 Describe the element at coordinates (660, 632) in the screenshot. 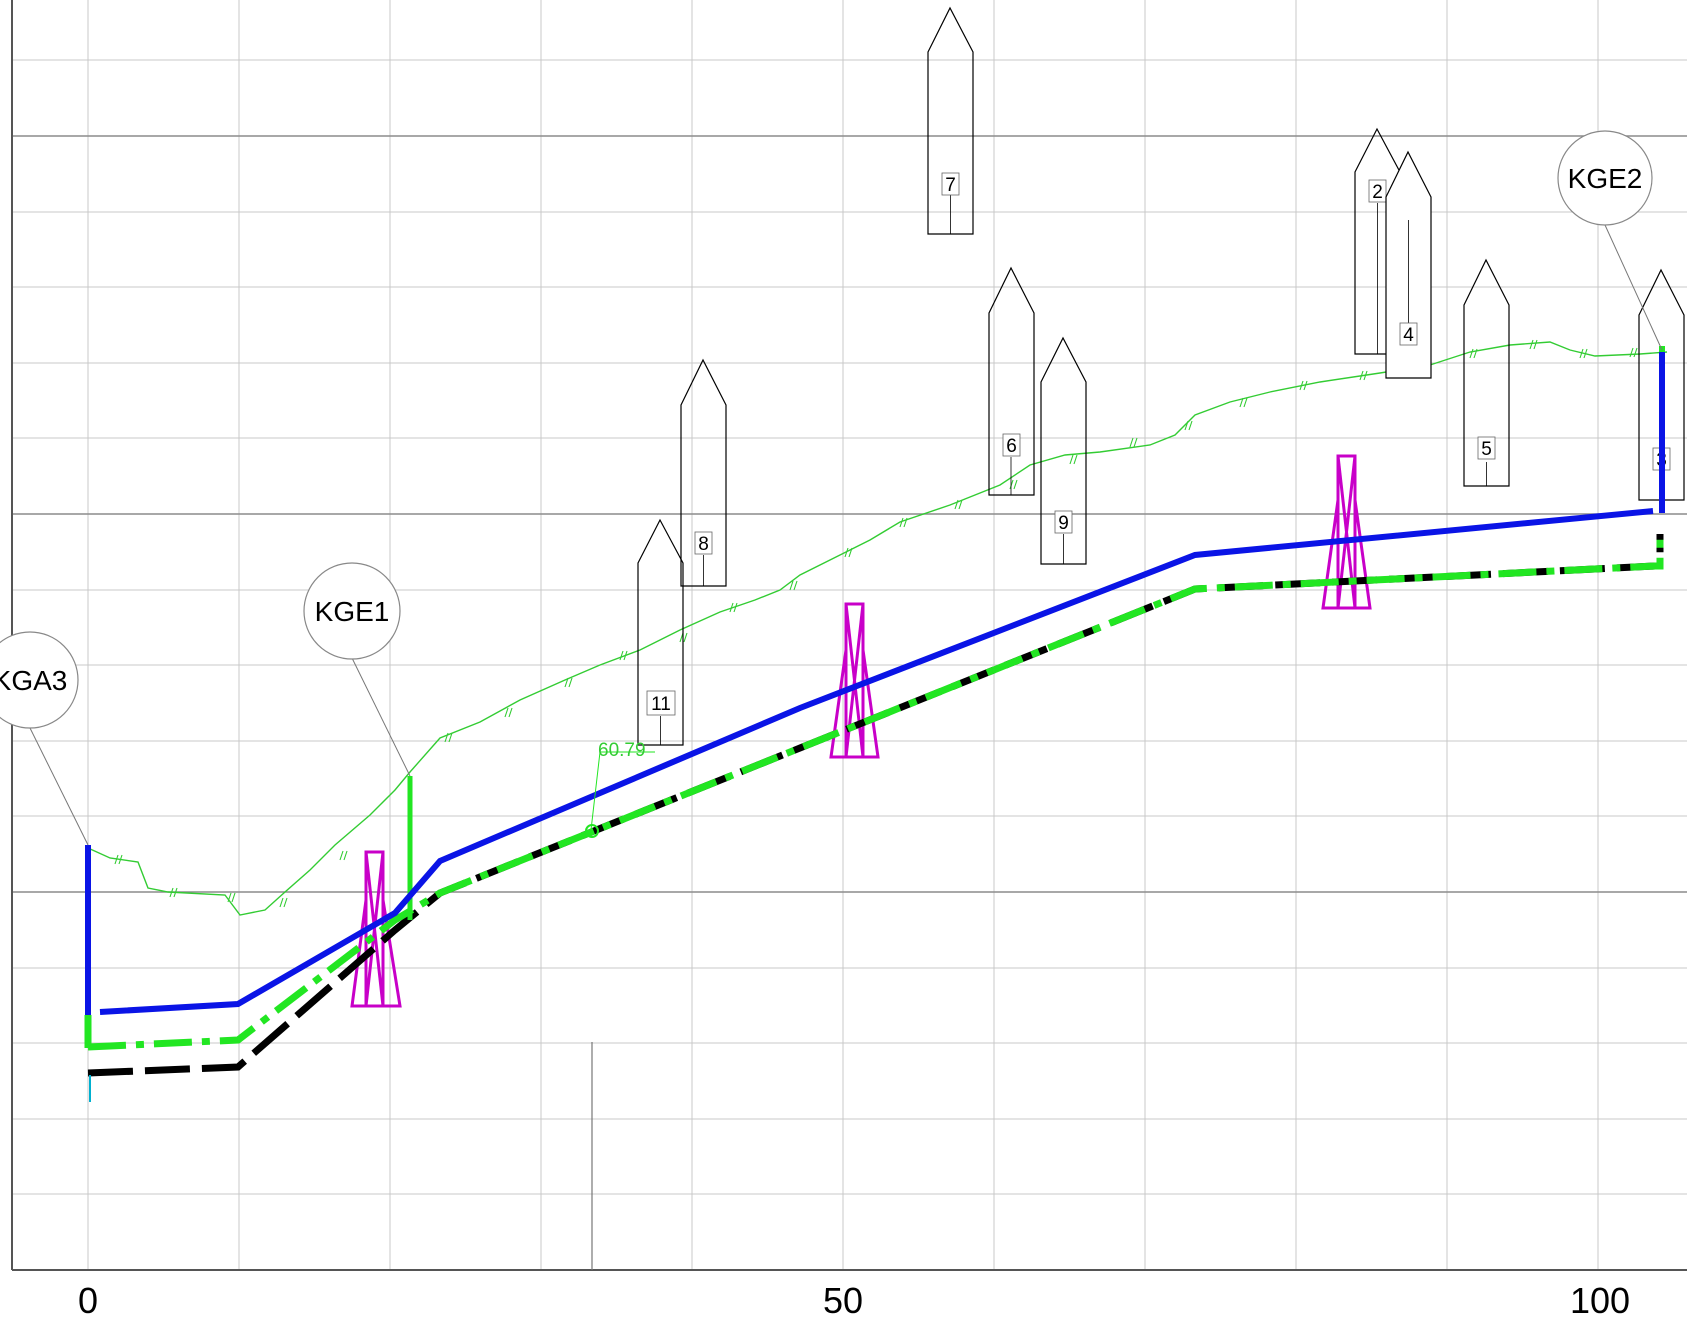

I see `pile-11: 11` at that location.